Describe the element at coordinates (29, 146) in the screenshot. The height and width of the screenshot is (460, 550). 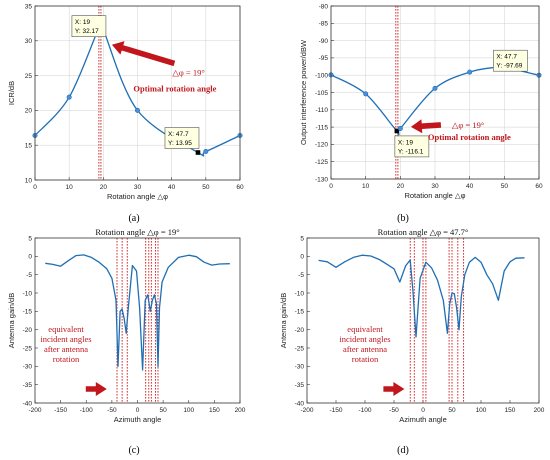
I see `y-tick-label: 15` at that location.